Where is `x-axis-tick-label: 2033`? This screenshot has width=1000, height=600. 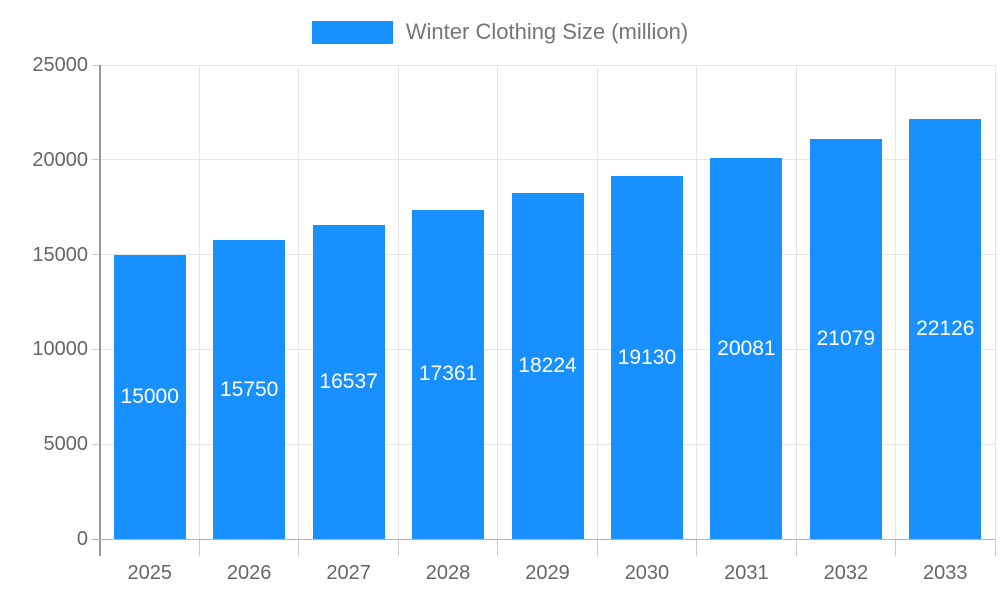
x-axis-tick-label: 2033 is located at coordinates (945, 573).